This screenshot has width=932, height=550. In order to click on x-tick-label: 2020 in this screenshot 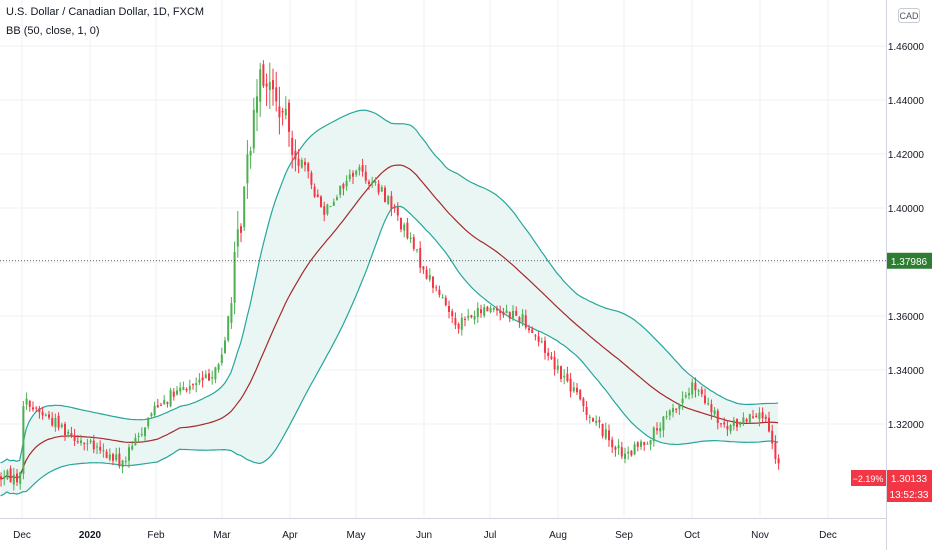, I will do `click(90, 535)`.